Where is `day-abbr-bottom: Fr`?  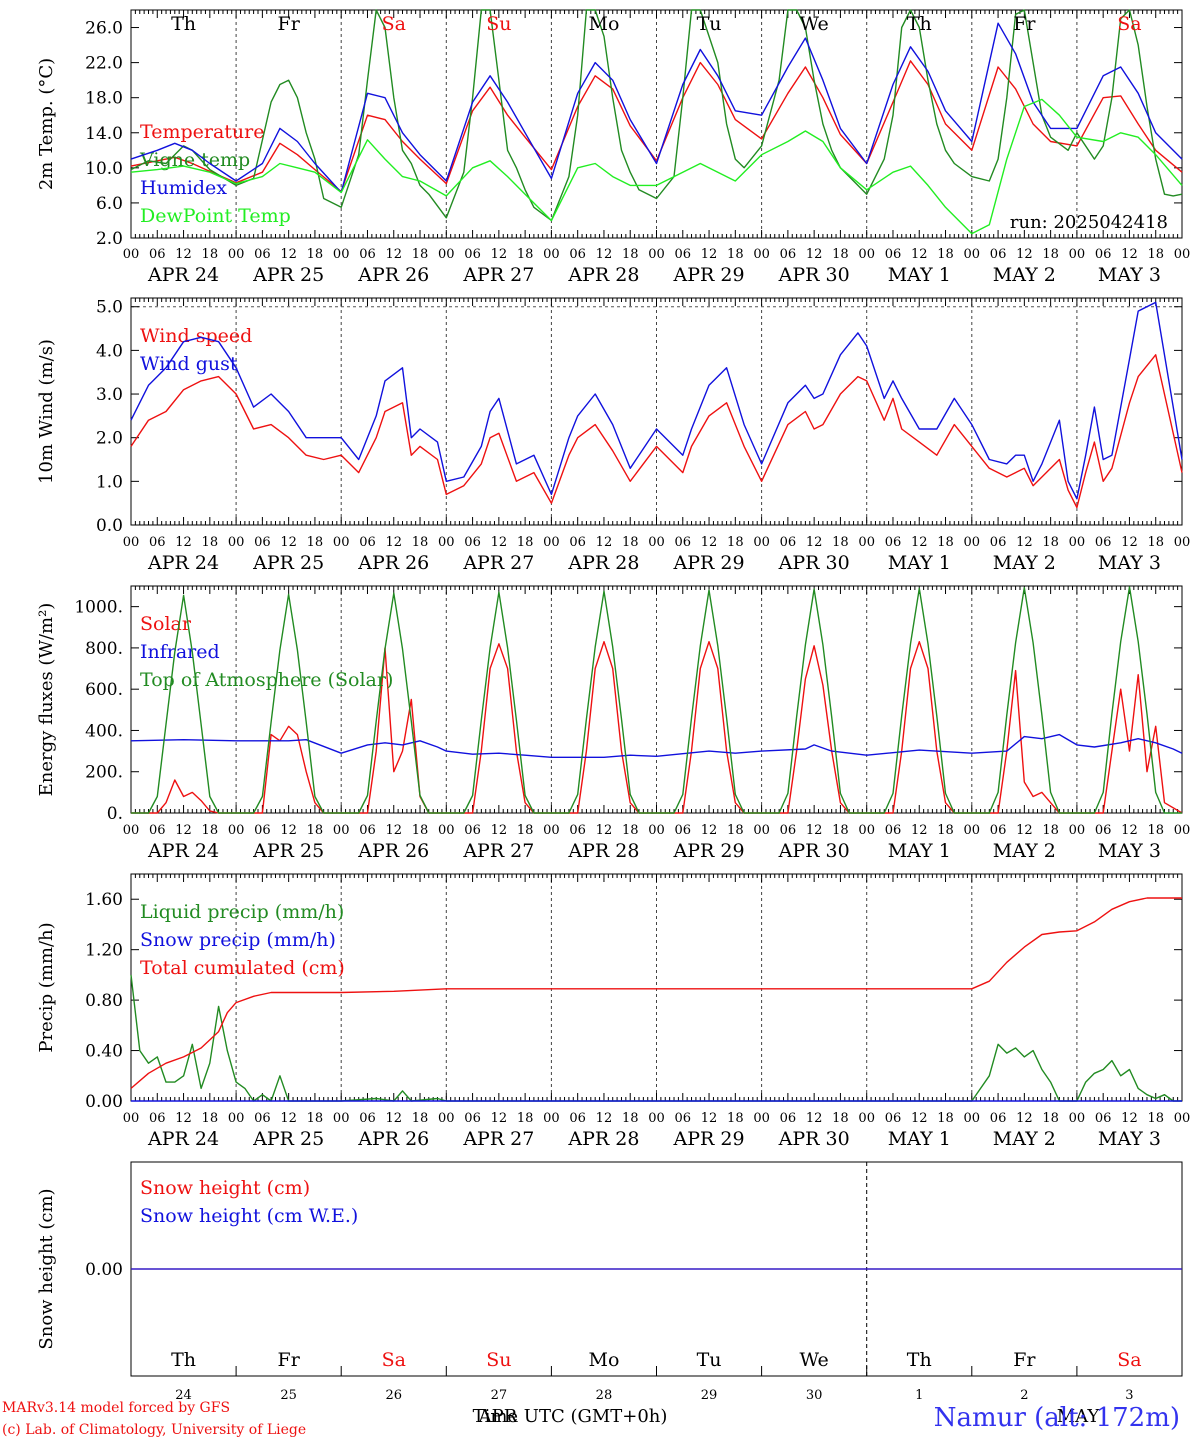
day-abbr-bottom: Fr is located at coordinates (1024, 1360).